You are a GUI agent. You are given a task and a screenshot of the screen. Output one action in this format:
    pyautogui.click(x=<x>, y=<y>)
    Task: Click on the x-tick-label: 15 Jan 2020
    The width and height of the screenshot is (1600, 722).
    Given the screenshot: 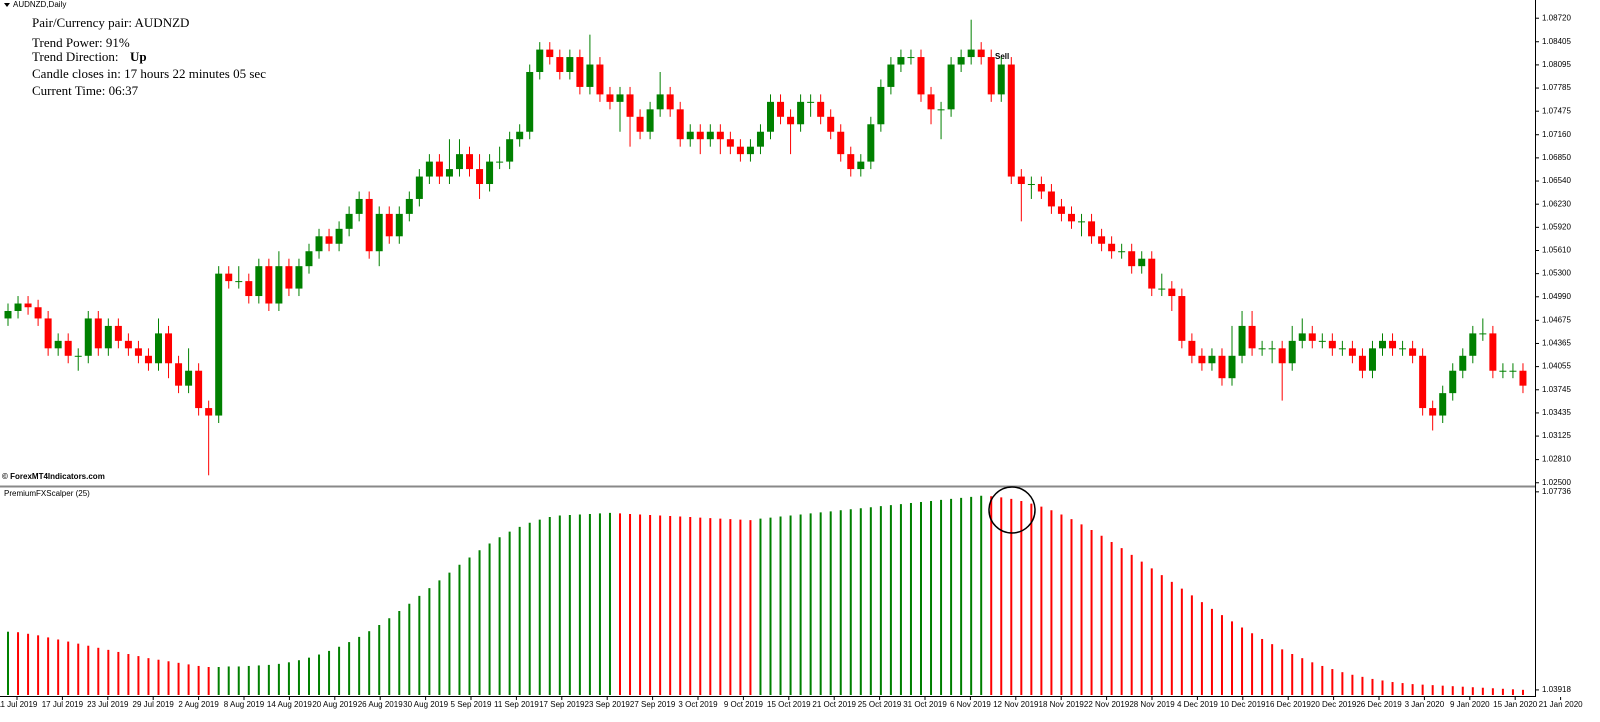 What is the action you would take?
    pyautogui.click(x=1515, y=704)
    